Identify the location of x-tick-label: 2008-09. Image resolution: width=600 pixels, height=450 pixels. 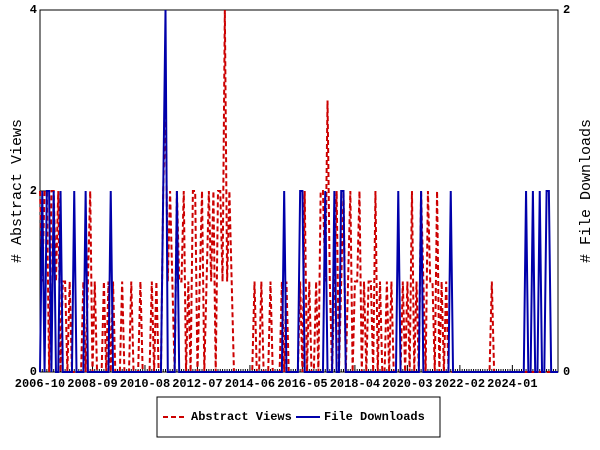
(92, 384).